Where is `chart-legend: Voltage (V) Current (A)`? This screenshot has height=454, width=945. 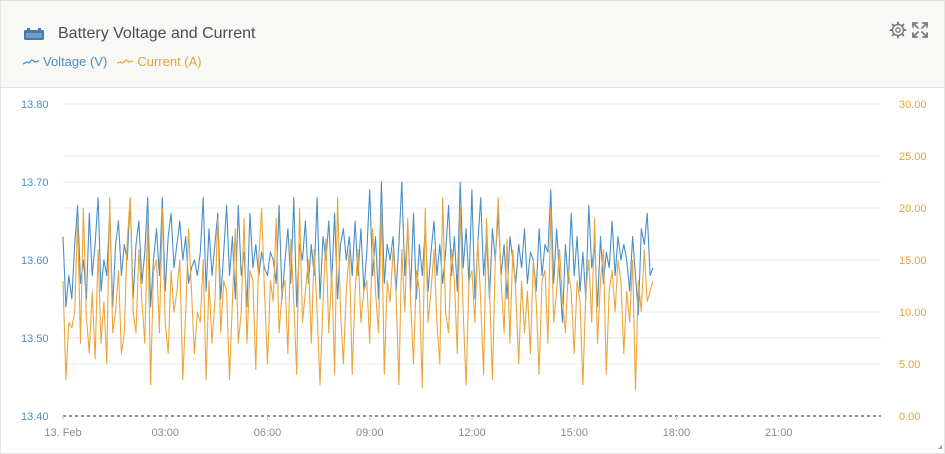
chart-legend: Voltage (V) Current (A) is located at coordinates (112, 61).